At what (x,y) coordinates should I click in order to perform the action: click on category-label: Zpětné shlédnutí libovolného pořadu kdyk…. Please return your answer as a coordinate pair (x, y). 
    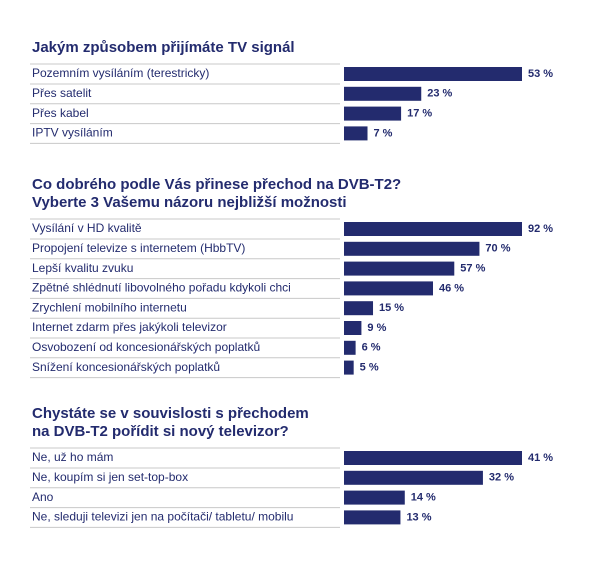
    Looking at the image, I should click on (161, 288).